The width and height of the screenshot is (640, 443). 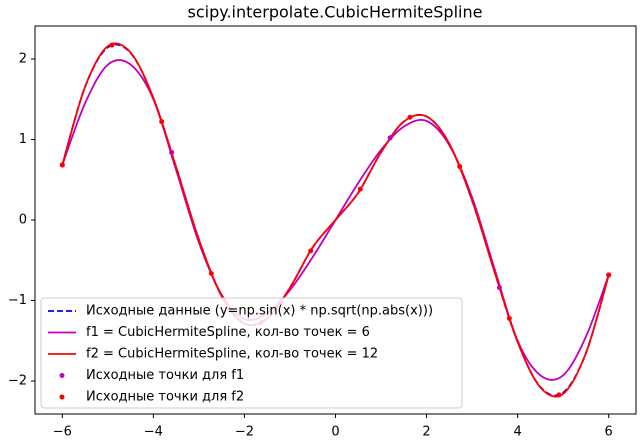 What do you see at coordinates (17, 380) in the screenshot?
I see `y-tick-label: −2` at bounding box center [17, 380].